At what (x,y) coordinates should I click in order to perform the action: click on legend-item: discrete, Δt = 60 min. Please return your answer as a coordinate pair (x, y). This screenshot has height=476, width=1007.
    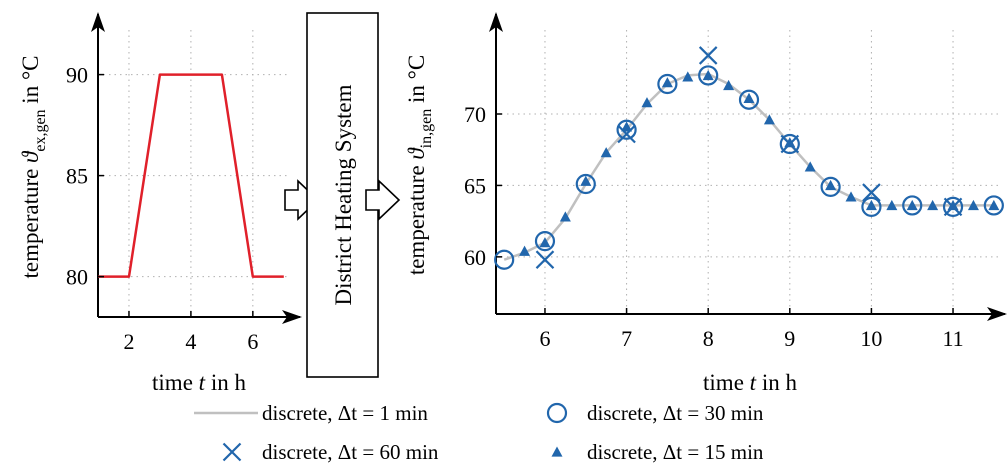
    Looking at the image, I should click on (330, 452).